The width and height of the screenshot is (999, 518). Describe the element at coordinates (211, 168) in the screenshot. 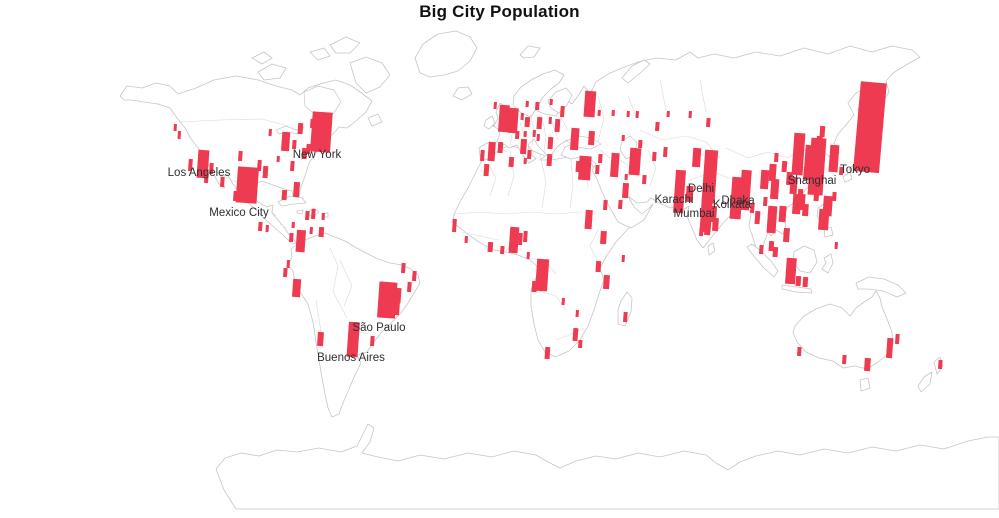

I see `bar-las-vegas` at that location.